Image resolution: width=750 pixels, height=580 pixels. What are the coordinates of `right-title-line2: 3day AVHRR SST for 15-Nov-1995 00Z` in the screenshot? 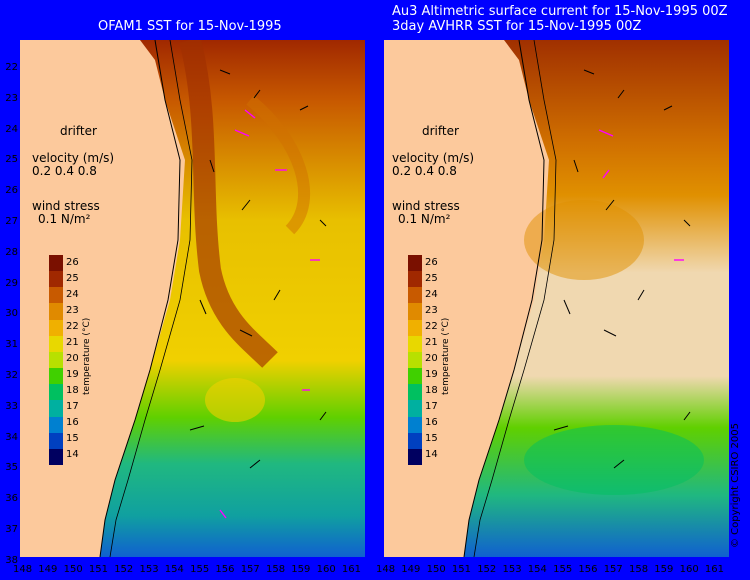 It's located at (517, 26).